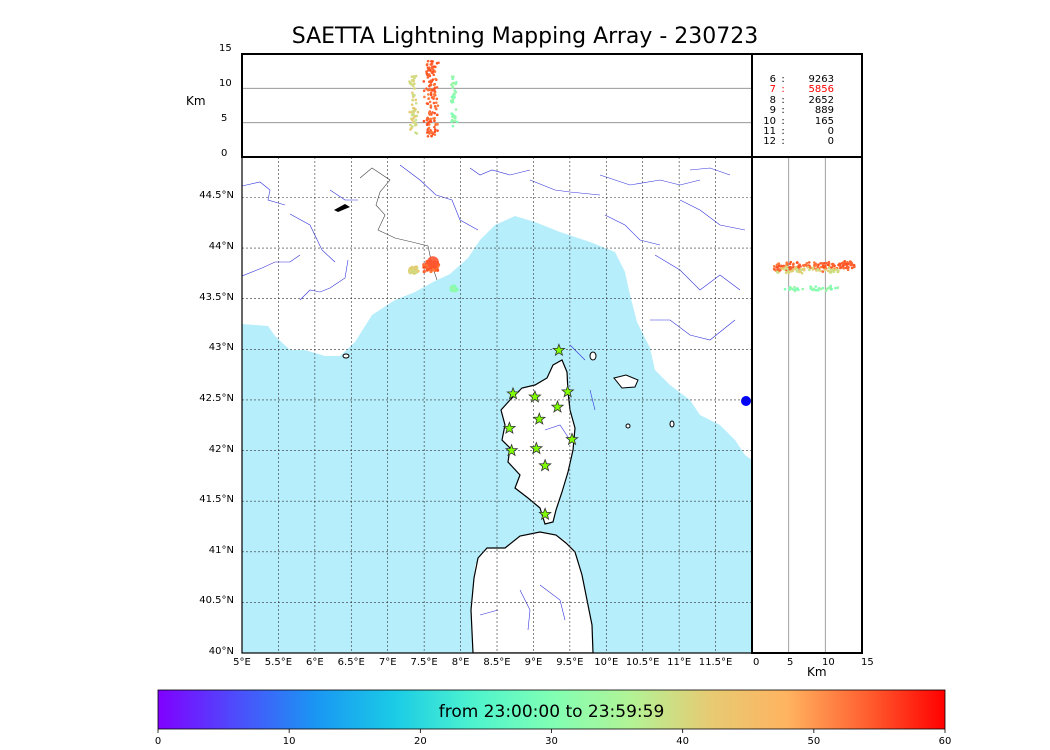  I want to click on station-count-row: 11:0, so click(798, 132).